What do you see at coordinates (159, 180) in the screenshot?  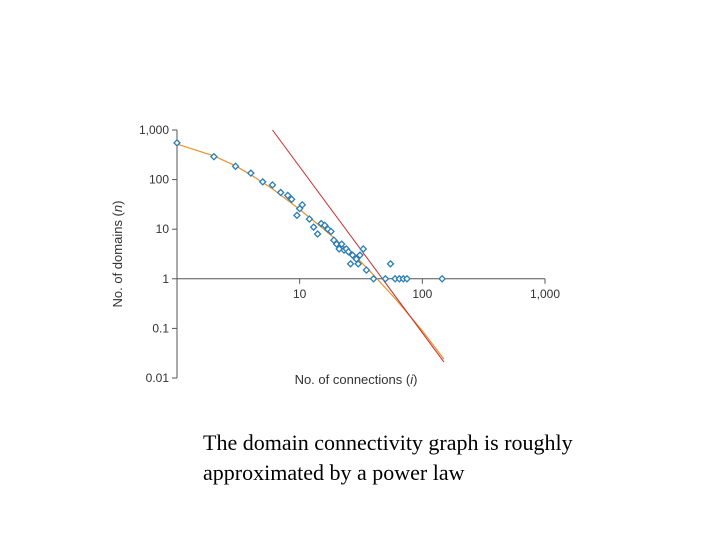 I see `y-tick-label: 100` at bounding box center [159, 180].